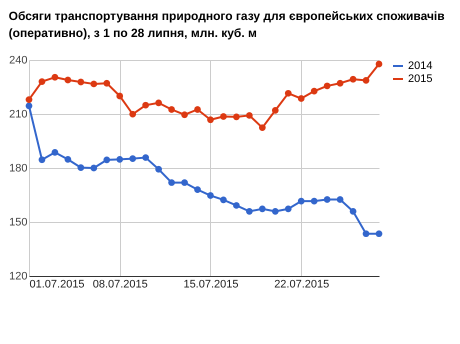 This screenshot has height=344, width=460. I want to click on chart-title: Обсяги транспортування природного газу для європейських споживачів (оперативно), з 1 по 28 липня, млн. куб. м, so click(226, 24).